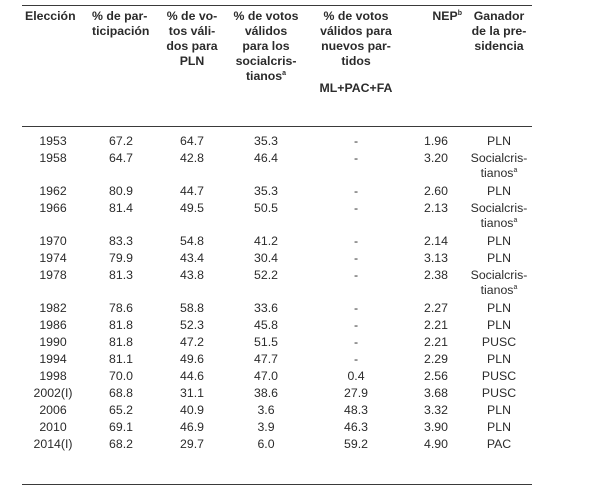 Image resolution: width=590 pixels, height=491 pixels. Describe the element at coordinates (121, 427) in the screenshot. I see `cell-participacion: 69.1` at that location.